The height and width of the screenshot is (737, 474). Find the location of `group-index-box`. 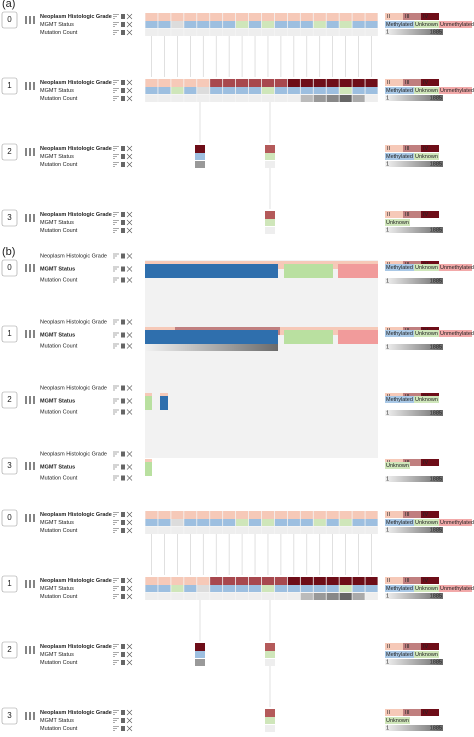

group-index-box is located at coordinates (9, 268).